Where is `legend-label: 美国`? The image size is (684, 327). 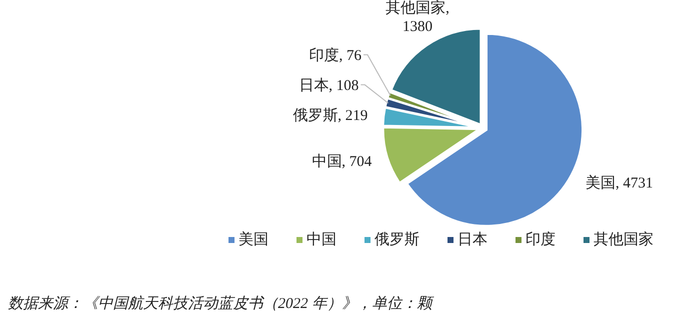 legend-label: 美国 is located at coordinates (253, 239).